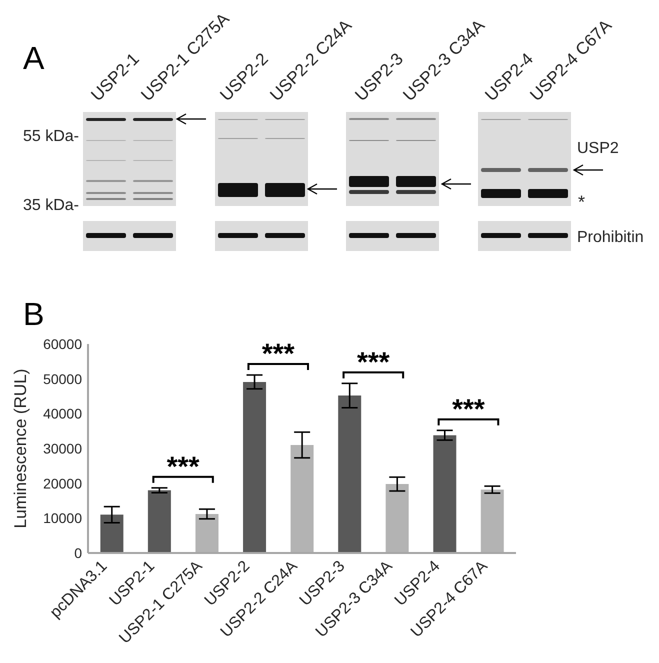 This screenshot has height=663, width=659. I want to click on text: Prohibitin, so click(610, 237).